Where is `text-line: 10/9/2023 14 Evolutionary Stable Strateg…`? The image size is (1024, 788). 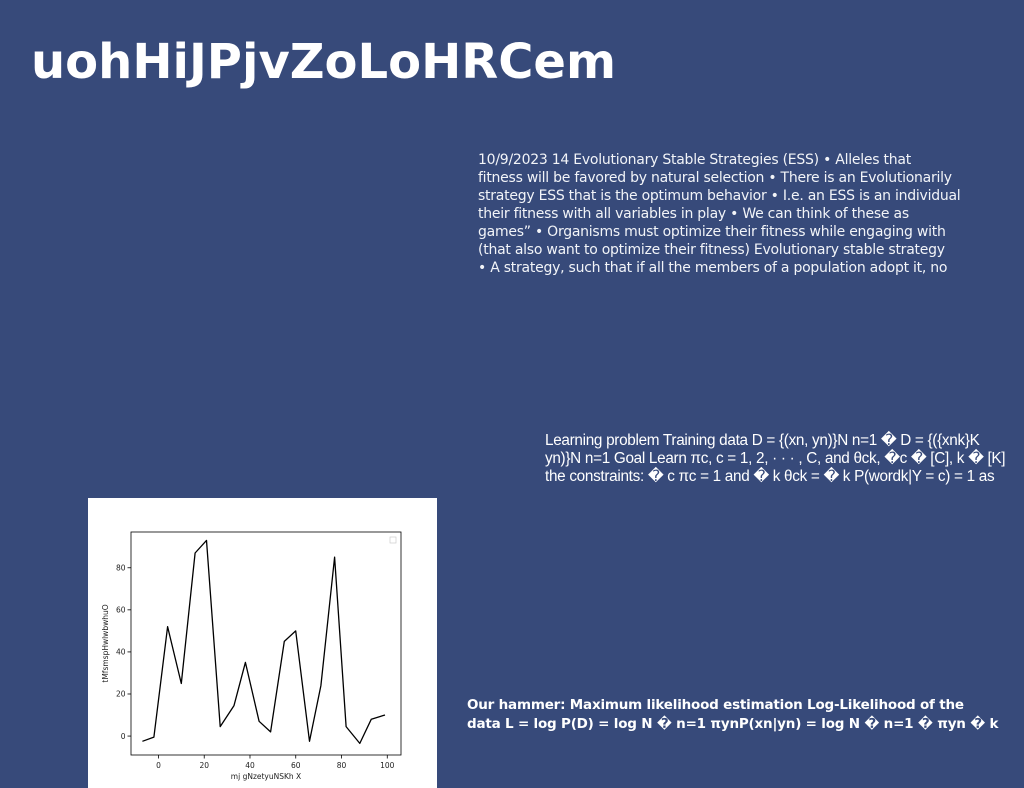 text-line: 10/9/2023 14 Evolutionary Stable Strateg… is located at coordinates (694, 160).